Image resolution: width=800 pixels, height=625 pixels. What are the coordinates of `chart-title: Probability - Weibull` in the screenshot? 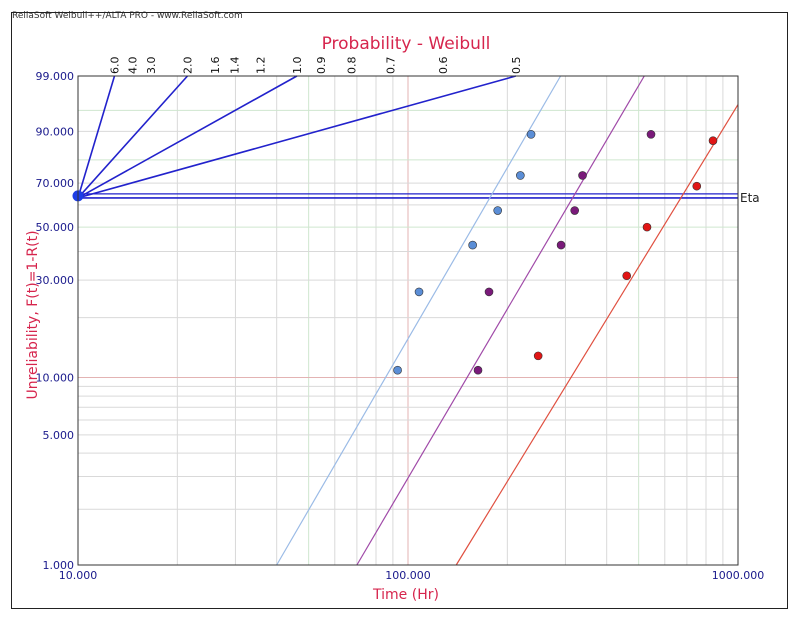 It's located at (406, 44).